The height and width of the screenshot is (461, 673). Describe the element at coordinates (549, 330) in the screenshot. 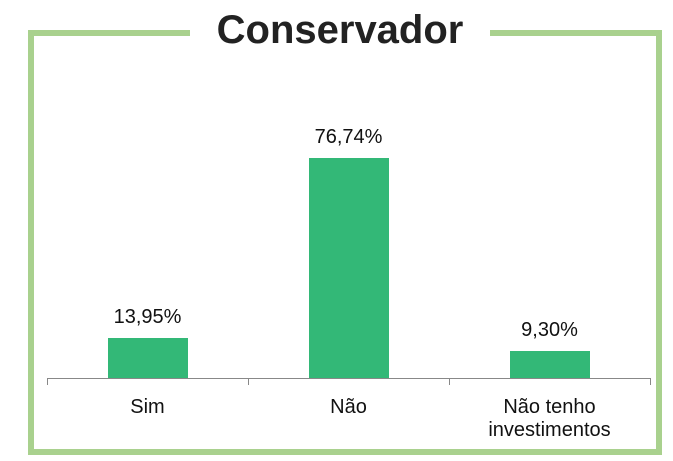

I see `value-label: 9,30%` at that location.